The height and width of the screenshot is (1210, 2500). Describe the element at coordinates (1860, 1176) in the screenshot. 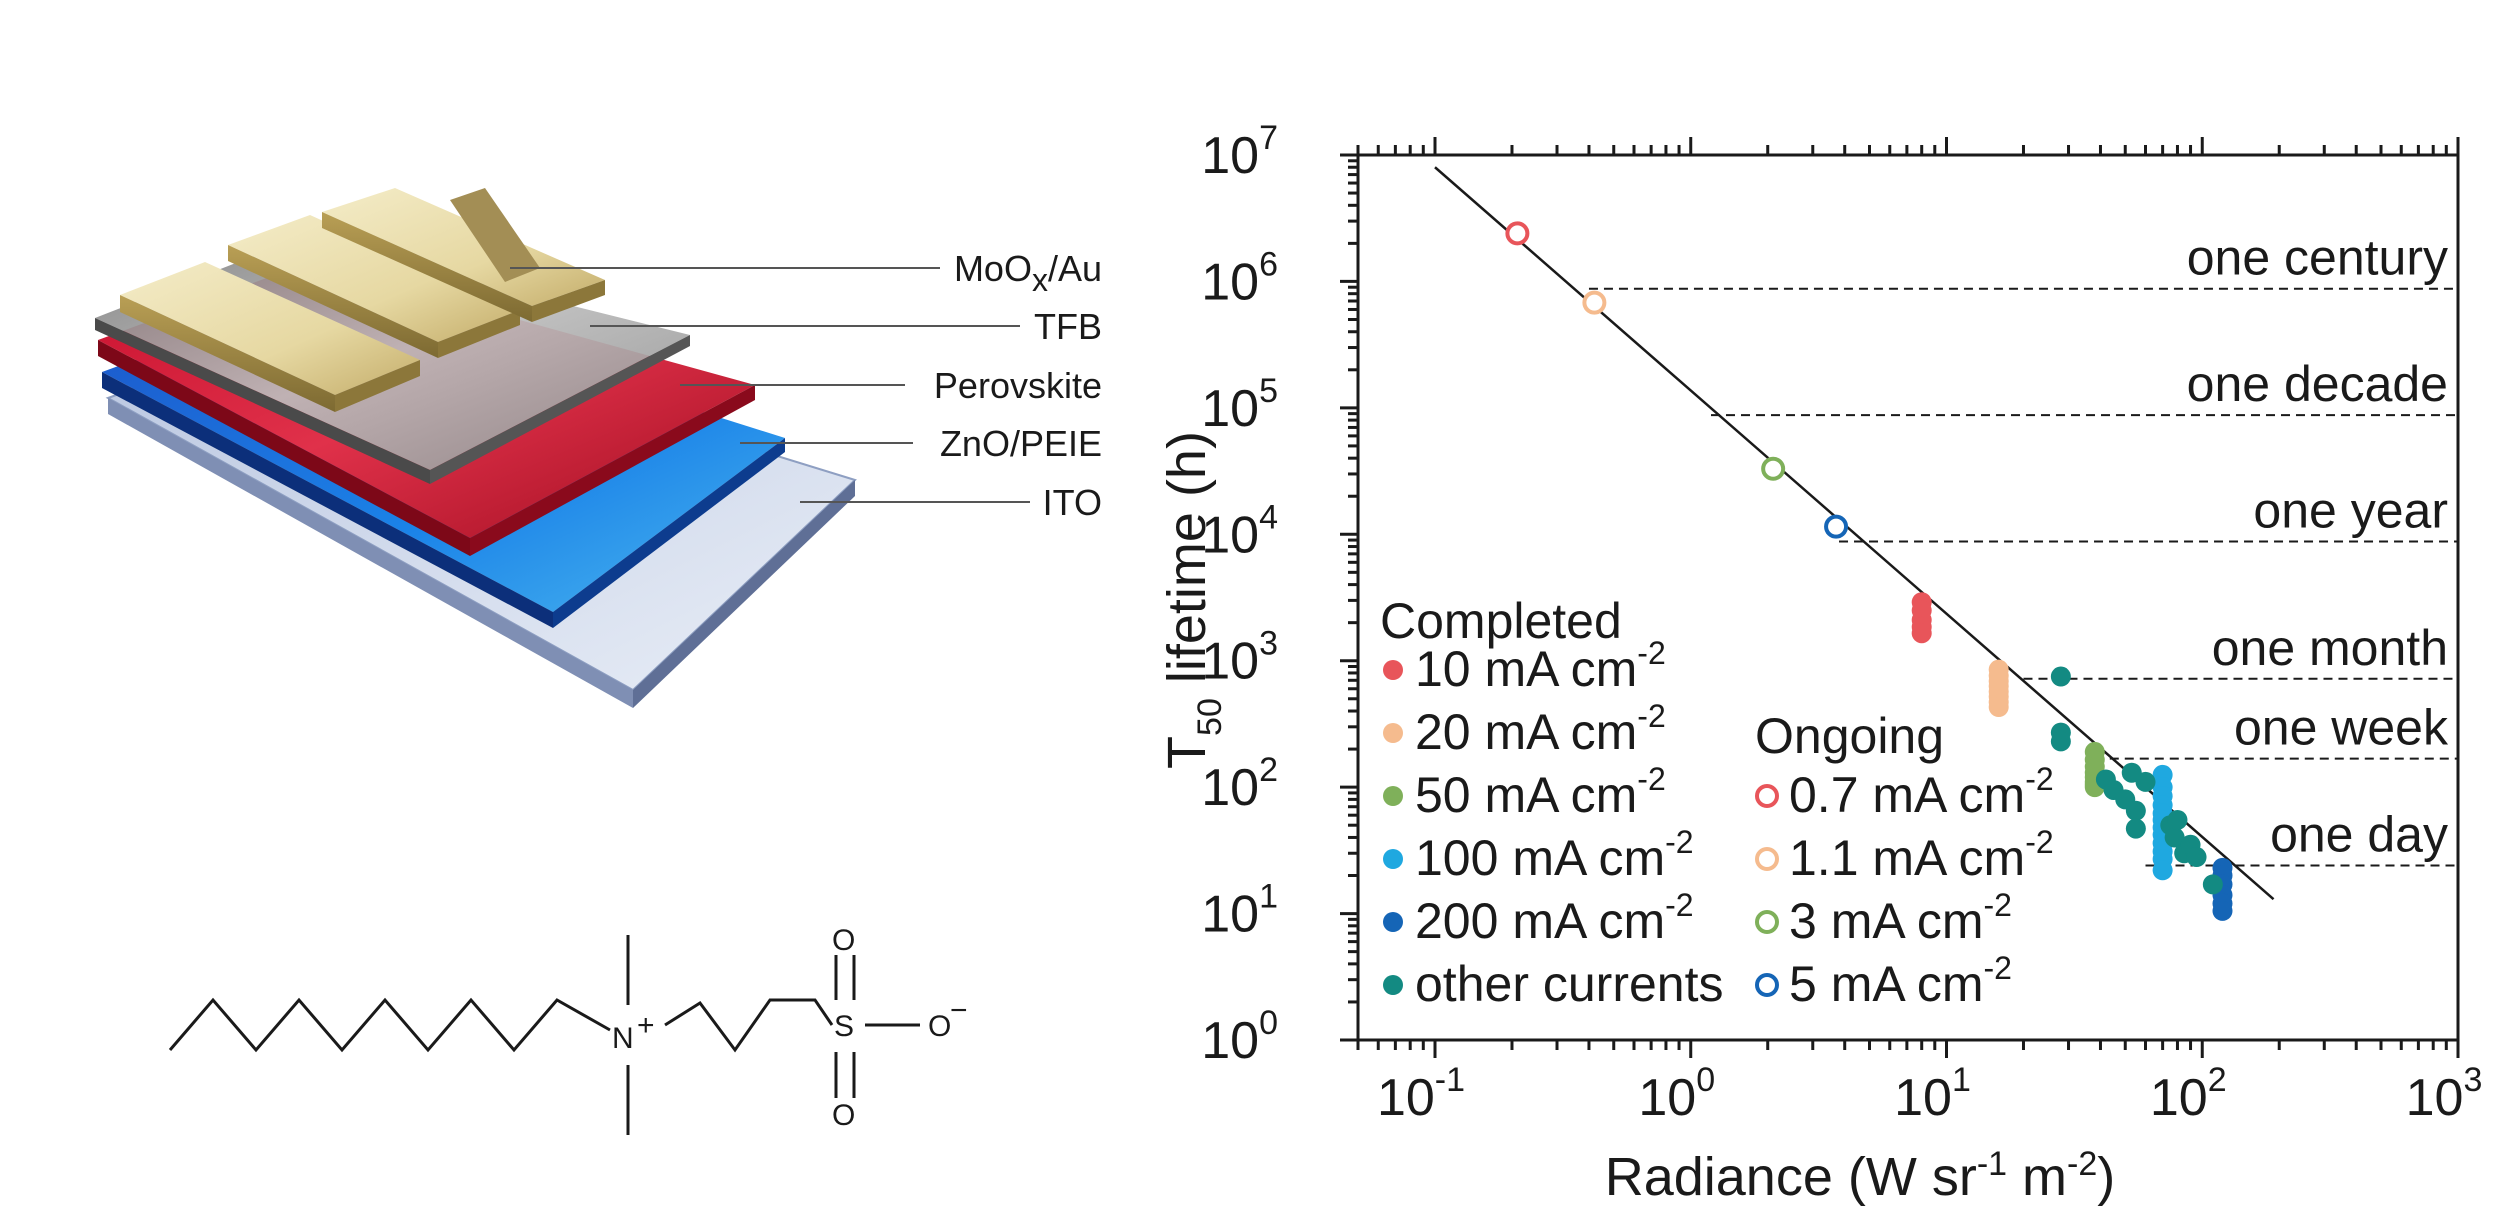

I see `x-axis-title: Radiance (W sr-1 m-2)` at that location.